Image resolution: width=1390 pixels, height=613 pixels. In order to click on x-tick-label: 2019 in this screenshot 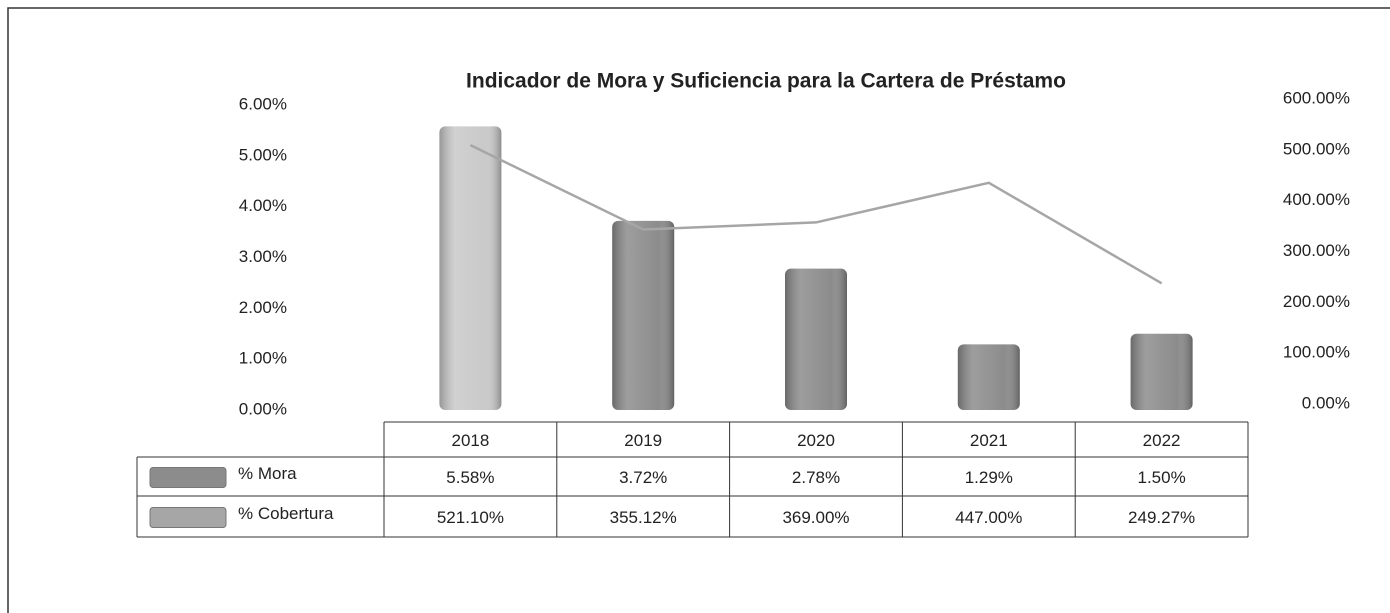, I will do `click(643, 440)`.